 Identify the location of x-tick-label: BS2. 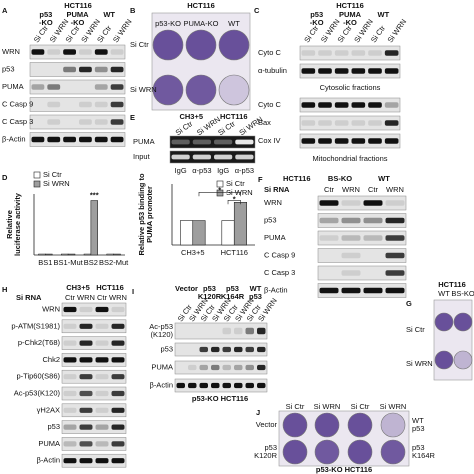
(91, 262).